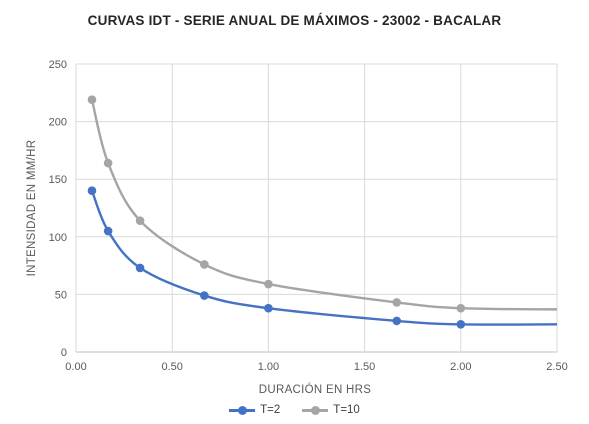 The image size is (589, 424). Describe the element at coordinates (171, 367) in the screenshot. I see `x-tick-label-1: 0.50` at that location.